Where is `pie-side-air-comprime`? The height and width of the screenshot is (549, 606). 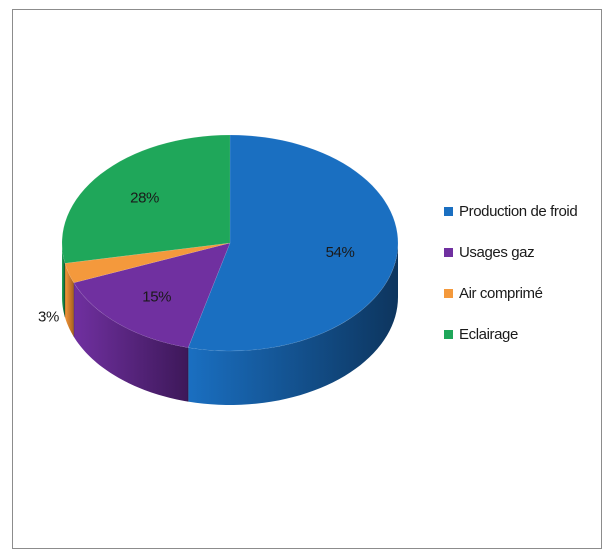
pie-side-air-comprime is located at coordinates (69, 300).